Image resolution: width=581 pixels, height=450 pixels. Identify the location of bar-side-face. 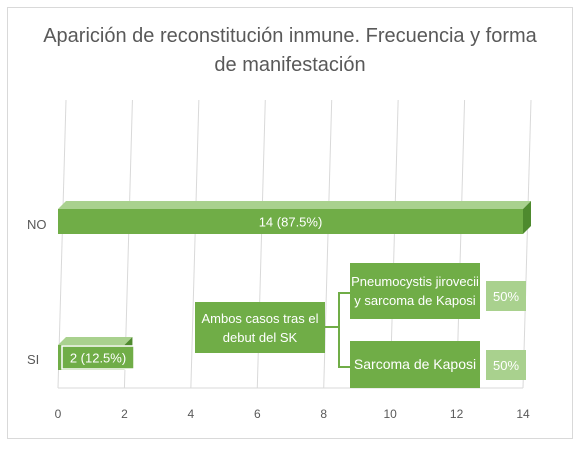
(527, 217).